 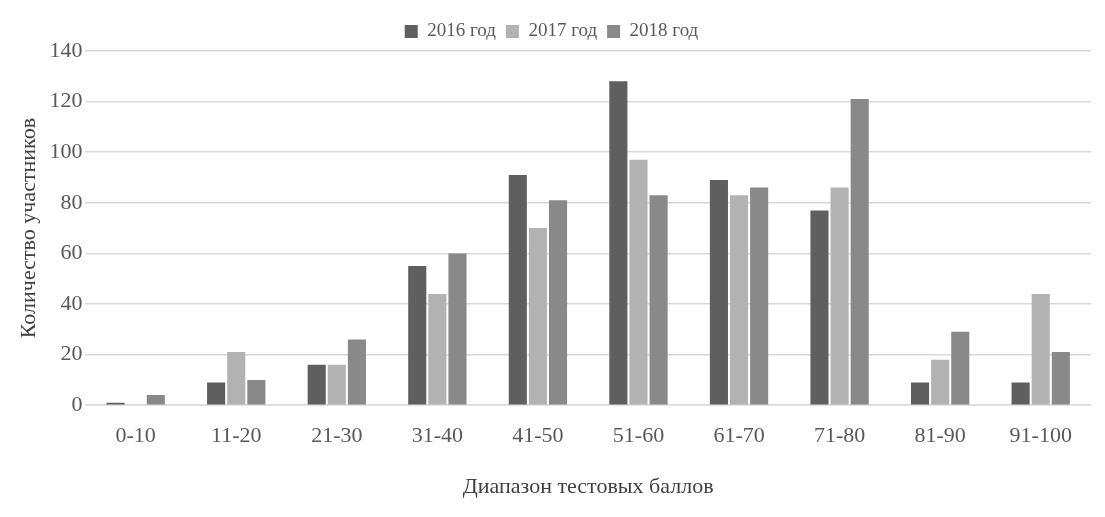 What do you see at coordinates (71, 252) in the screenshot?
I see `y-tick-label: 60` at bounding box center [71, 252].